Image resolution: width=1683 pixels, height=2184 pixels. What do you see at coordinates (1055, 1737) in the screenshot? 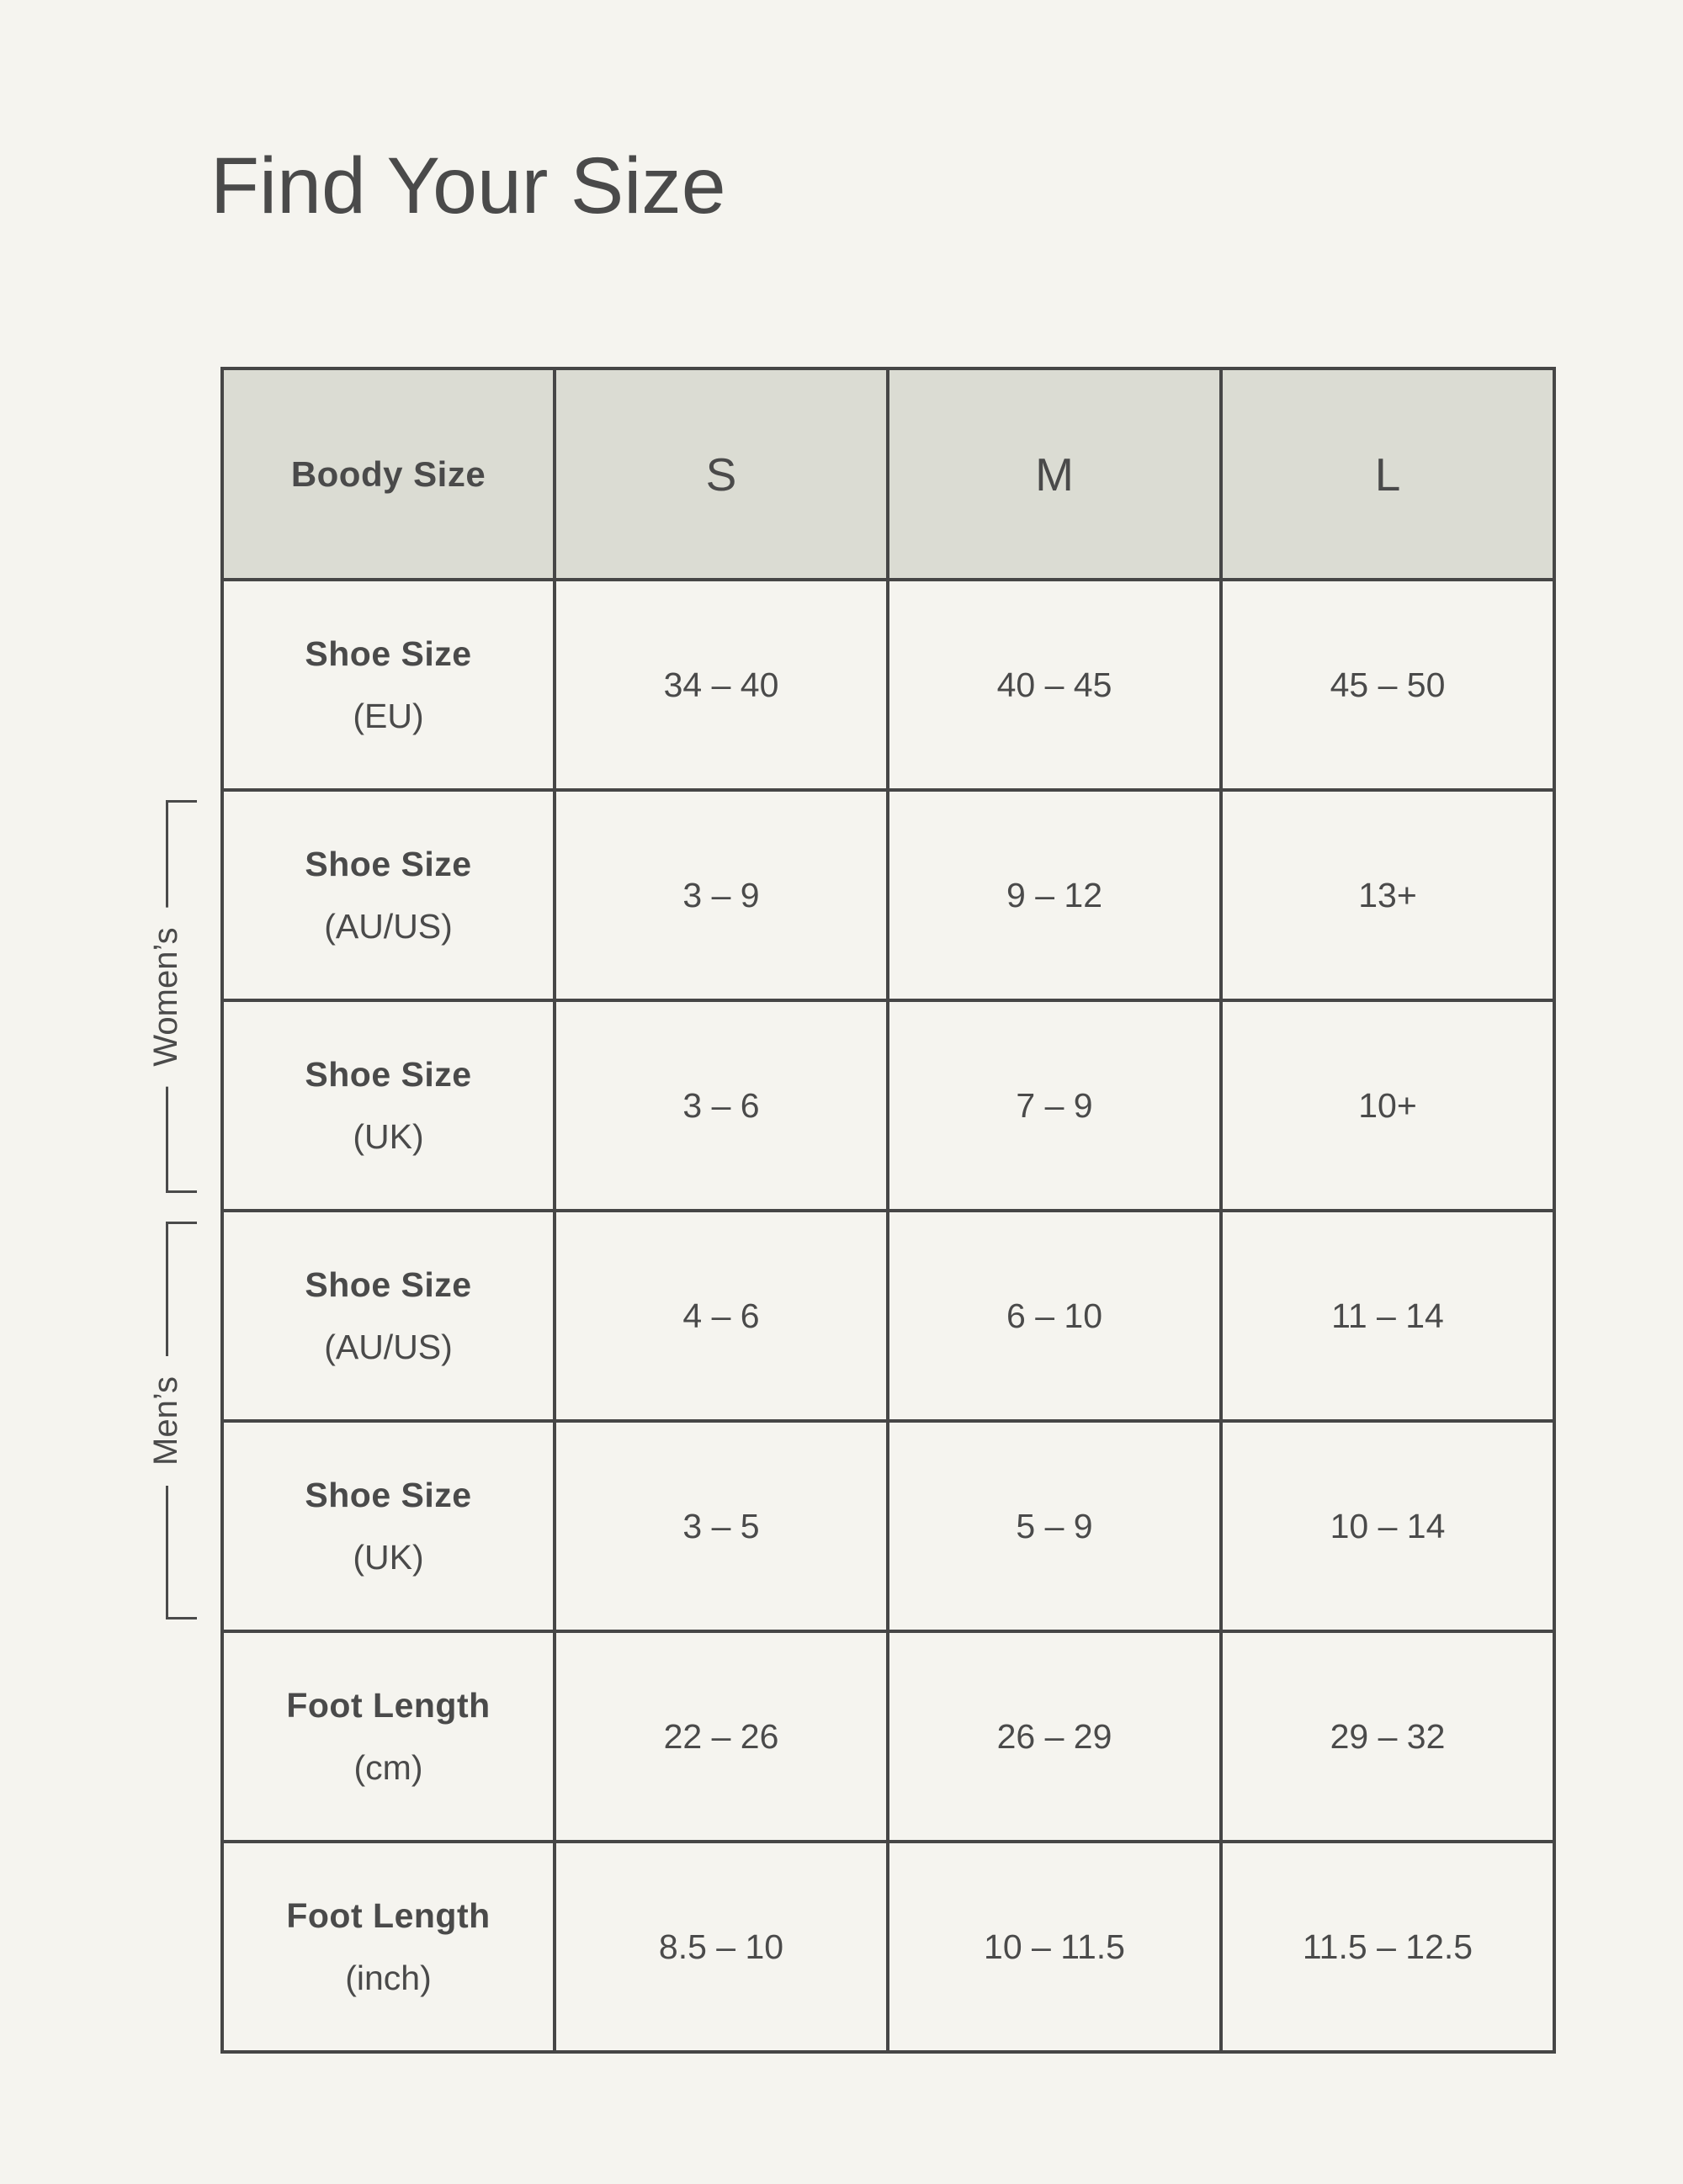
I see `cell-cm-m: 26 – 29` at bounding box center [1055, 1737].